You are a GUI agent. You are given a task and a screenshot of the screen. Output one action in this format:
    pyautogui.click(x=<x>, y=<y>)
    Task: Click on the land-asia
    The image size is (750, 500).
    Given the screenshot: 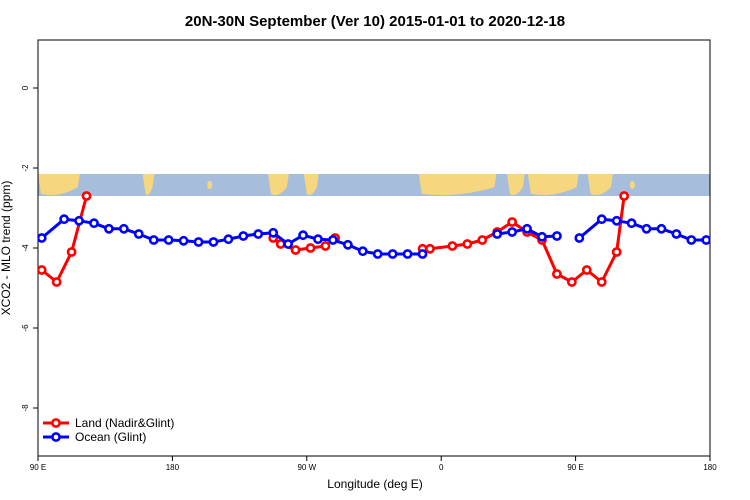 What is the action you would take?
    pyautogui.click(x=59, y=185)
    